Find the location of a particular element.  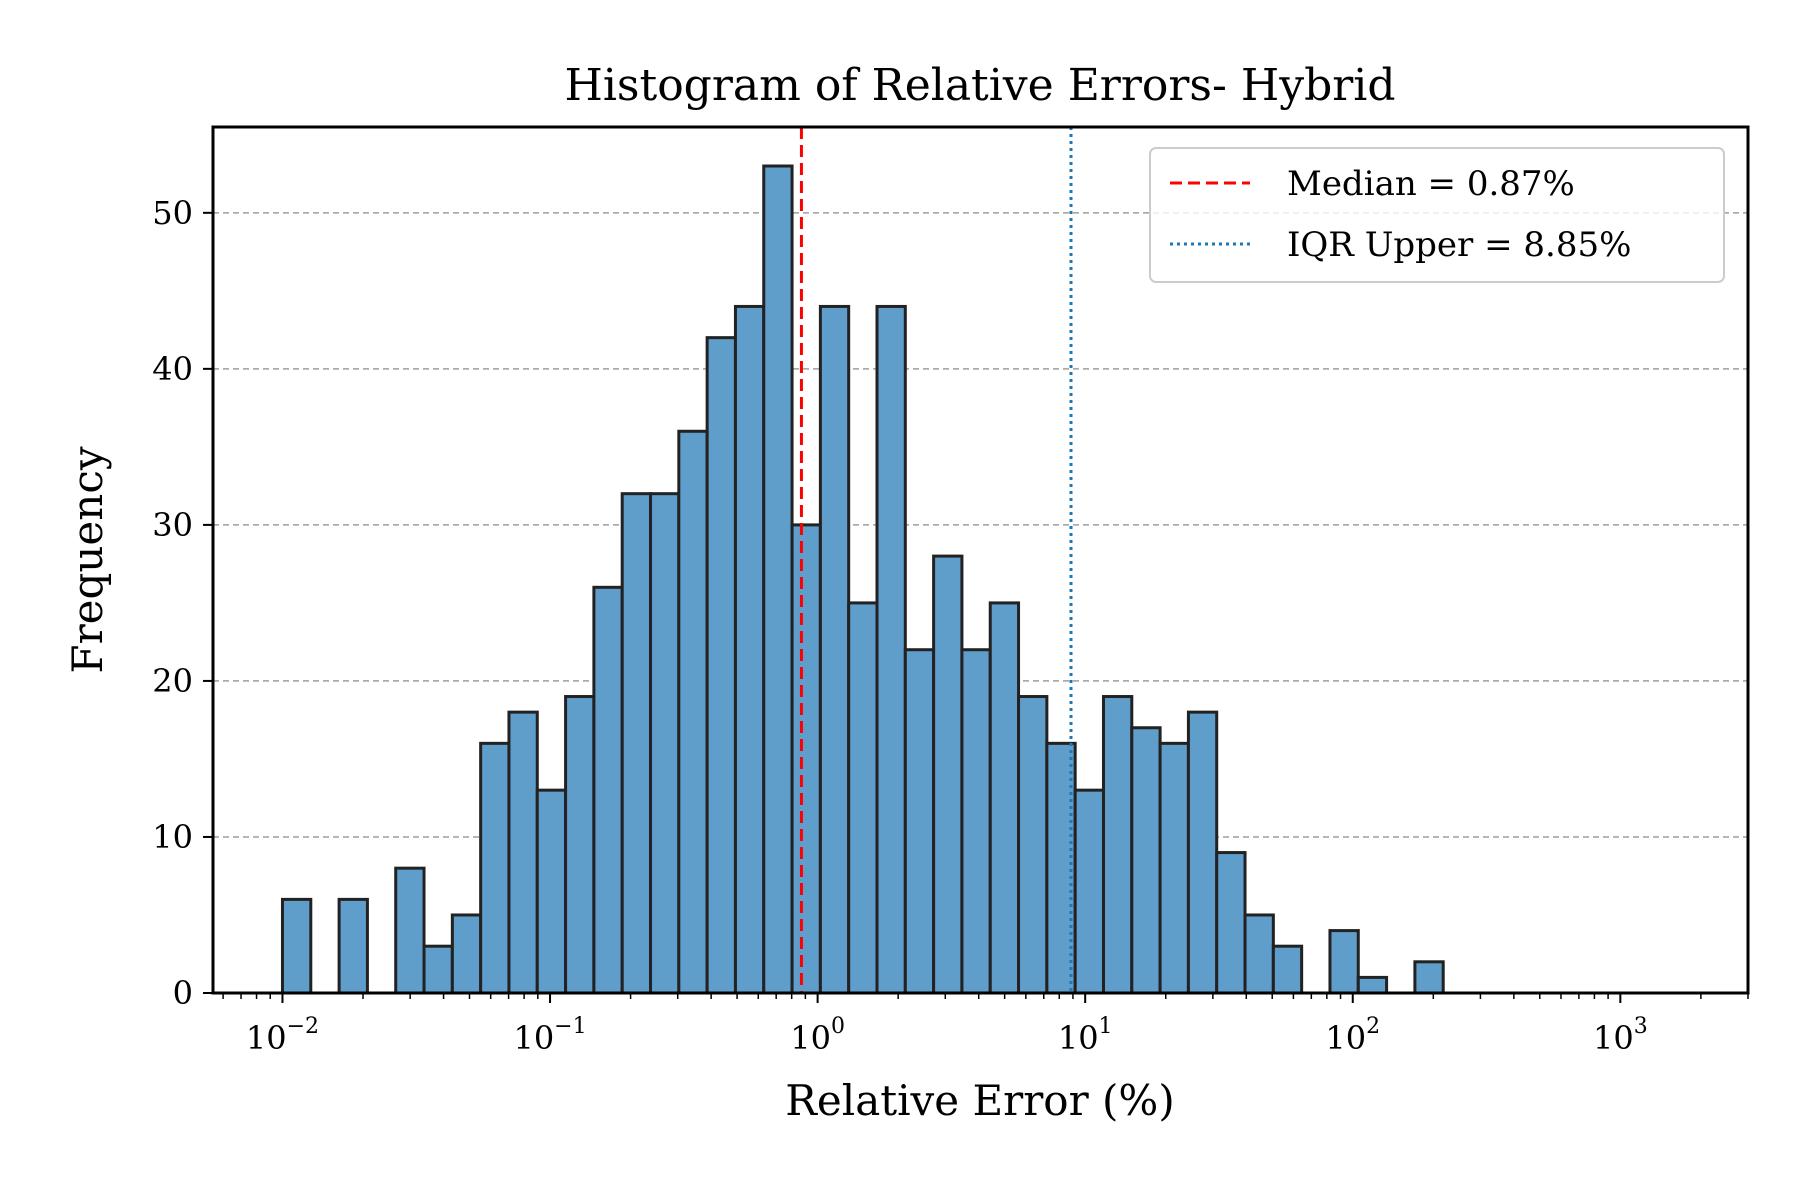

chart-title: Histogram of Relative Errors- Hybrid is located at coordinates (979, 85).